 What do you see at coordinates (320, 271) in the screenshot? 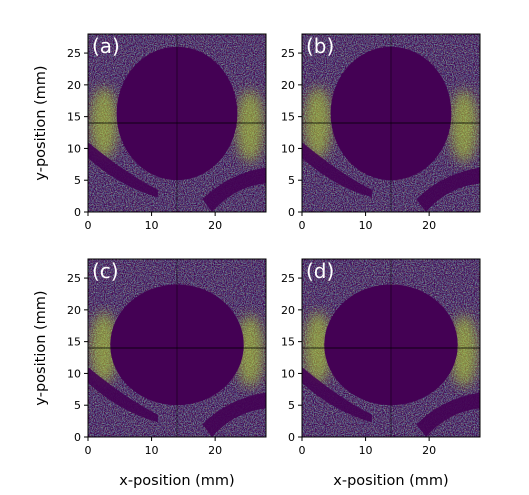
I see `panel-label: (d)` at bounding box center [320, 271].